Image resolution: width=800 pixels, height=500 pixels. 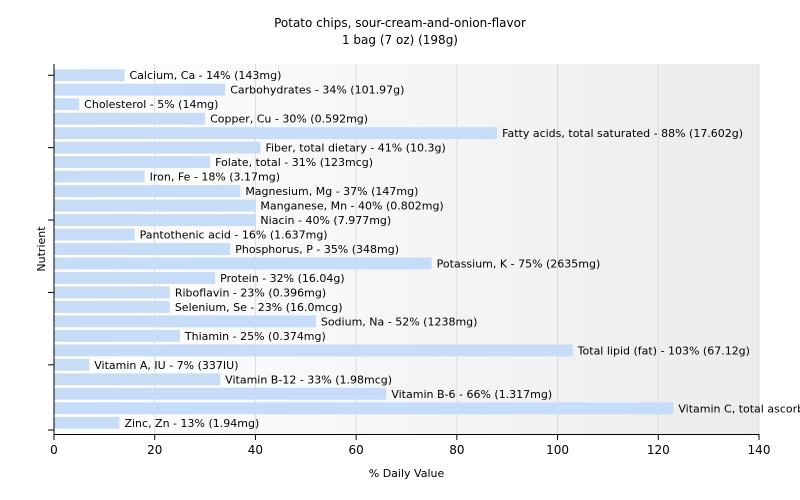 What do you see at coordinates (259, 307) in the screenshot?
I see `bar-label: Selenium, Se - 23% (16.0mcg)` at bounding box center [259, 307].